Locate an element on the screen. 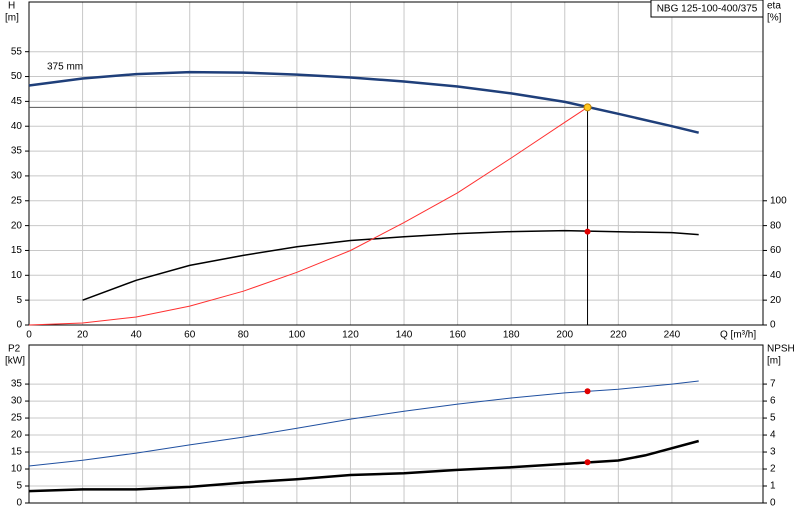 This screenshot has height=520, width=800. y2-tick-label: 2 is located at coordinates (773, 469).